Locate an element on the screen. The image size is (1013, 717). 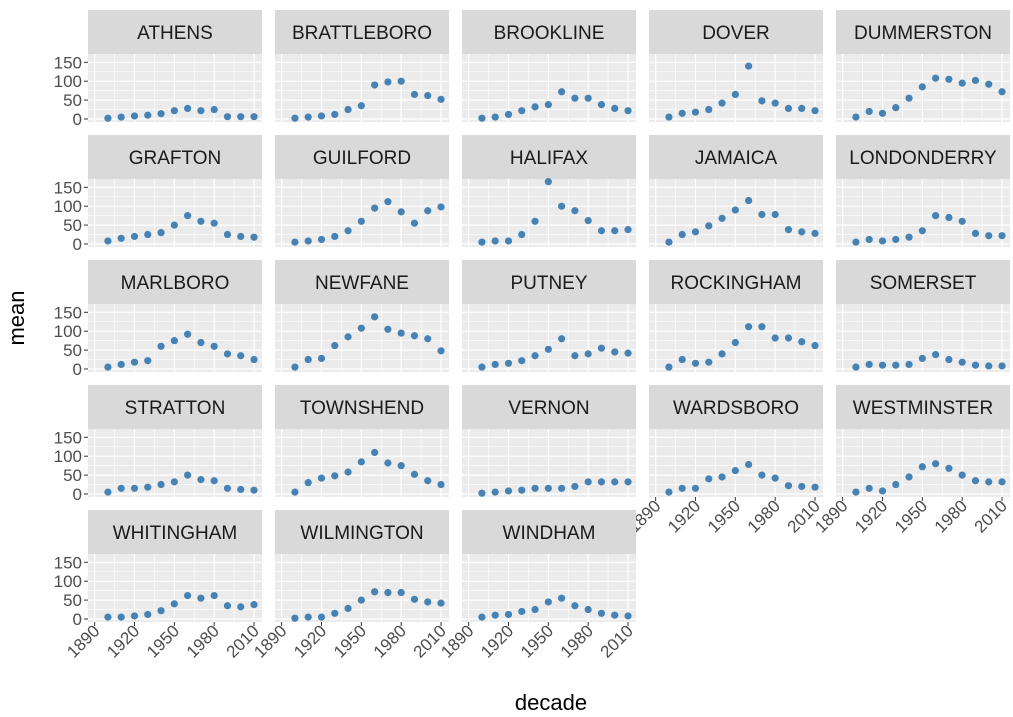
x-tick-label: 1890 is located at coordinates (270, 641).